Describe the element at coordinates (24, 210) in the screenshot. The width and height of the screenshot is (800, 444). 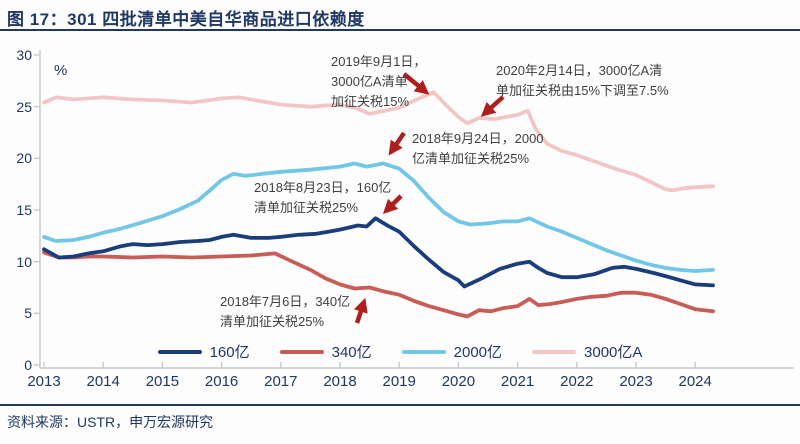
I see `y-tick-label: 15` at that location.